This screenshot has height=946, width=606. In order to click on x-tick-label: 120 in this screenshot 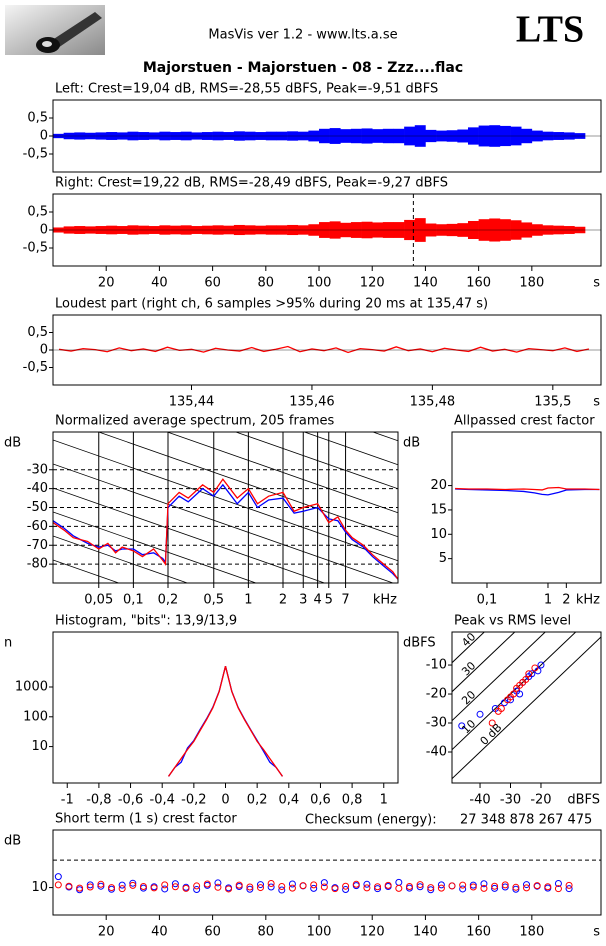, I will do `click(372, 932)`.